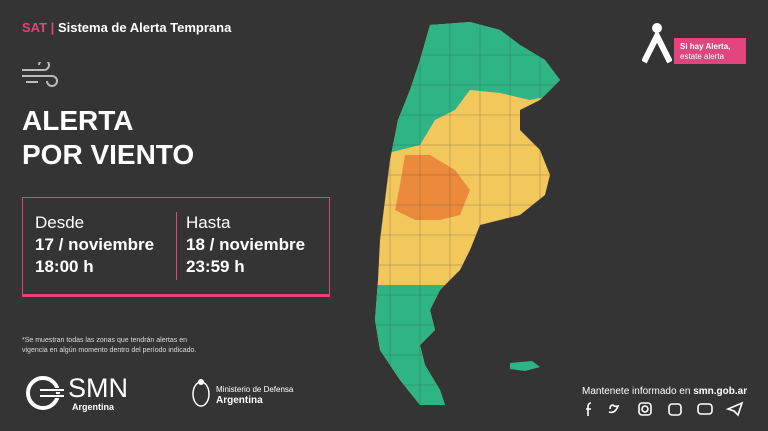  Describe the element at coordinates (702, 56) in the screenshot. I see `badge-line: estate alerta` at that location.